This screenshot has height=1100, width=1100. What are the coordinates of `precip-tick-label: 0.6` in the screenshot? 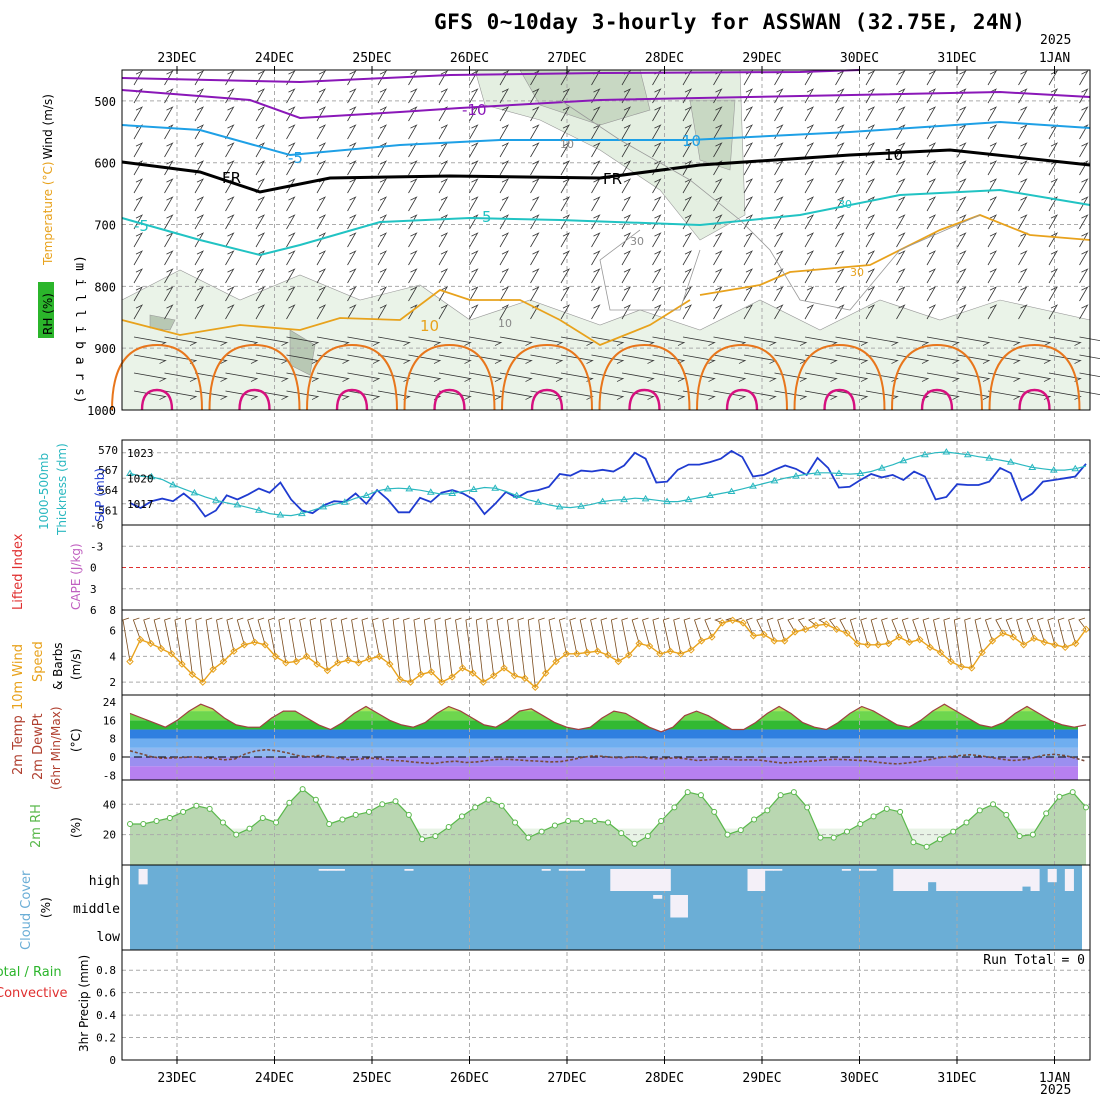 It's located at (106, 993).